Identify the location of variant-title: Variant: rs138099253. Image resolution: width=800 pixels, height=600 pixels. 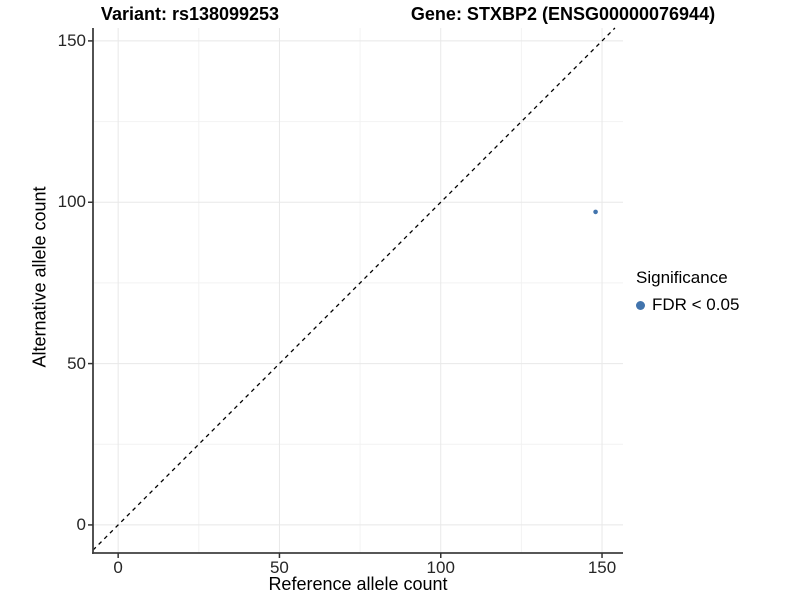
(190, 14).